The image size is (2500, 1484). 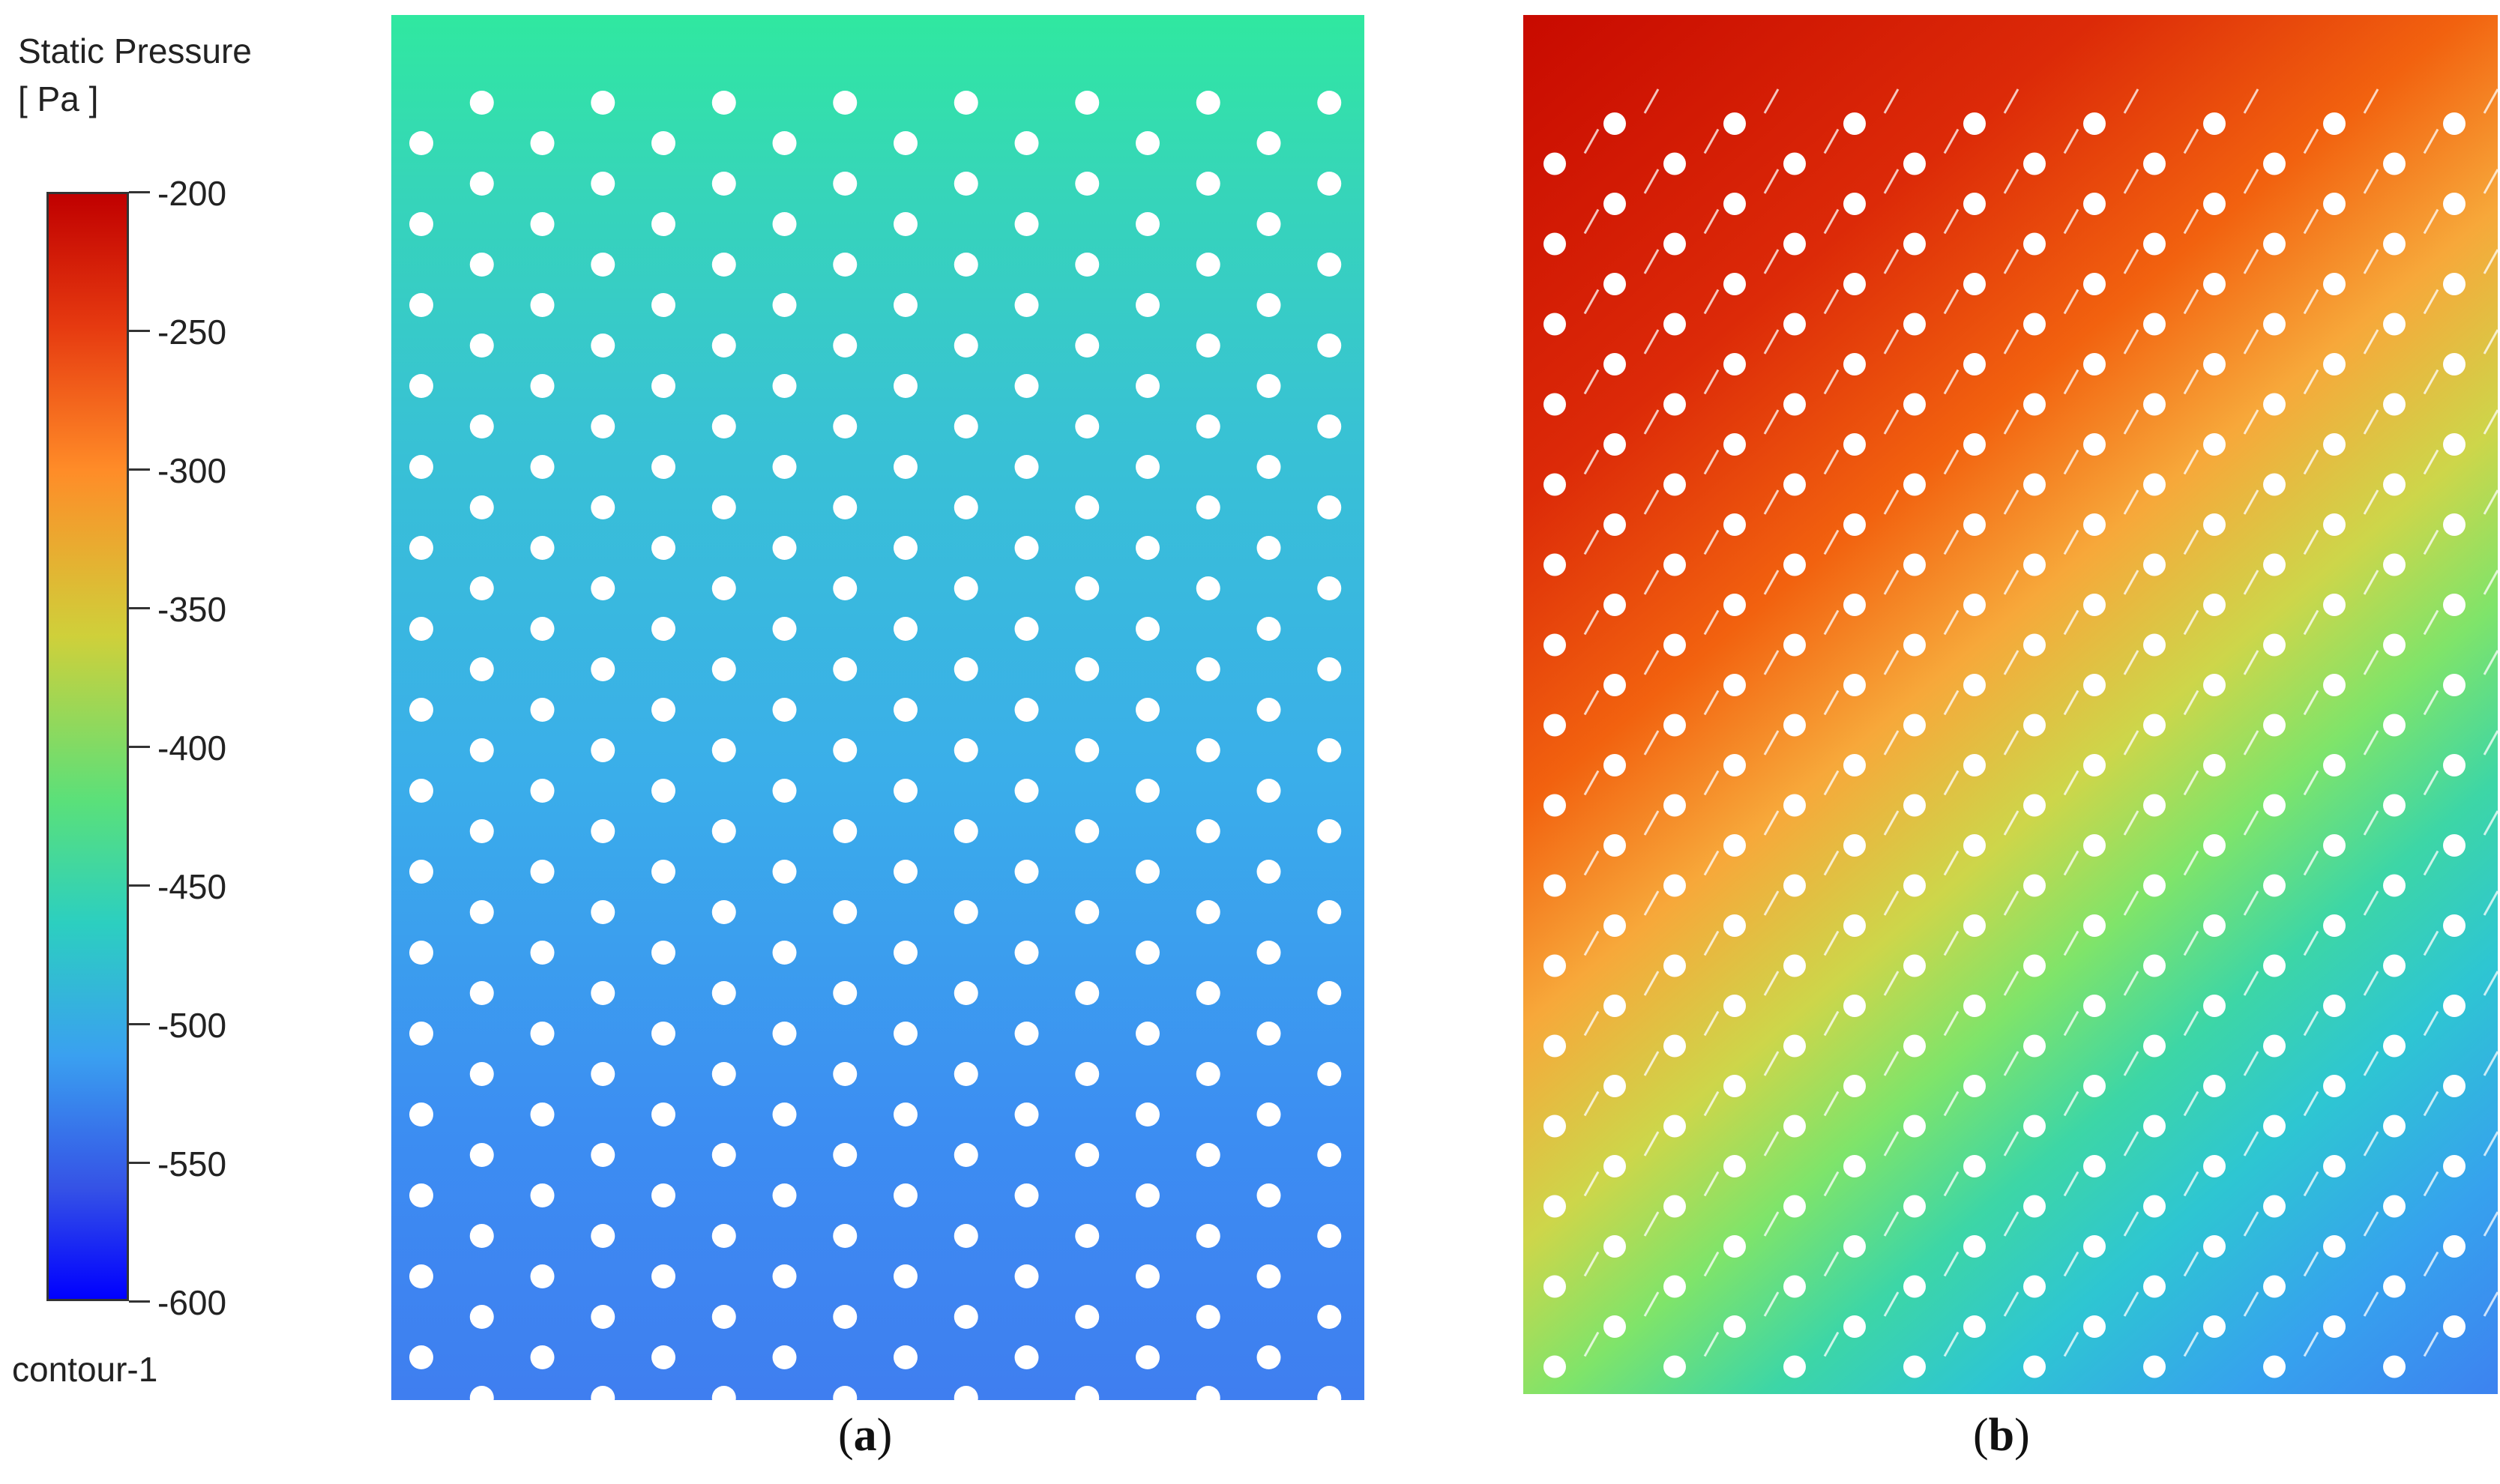 What do you see at coordinates (192, 886) in the screenshot?
I see `tick-label: -450` at bounding box center [192, 886].